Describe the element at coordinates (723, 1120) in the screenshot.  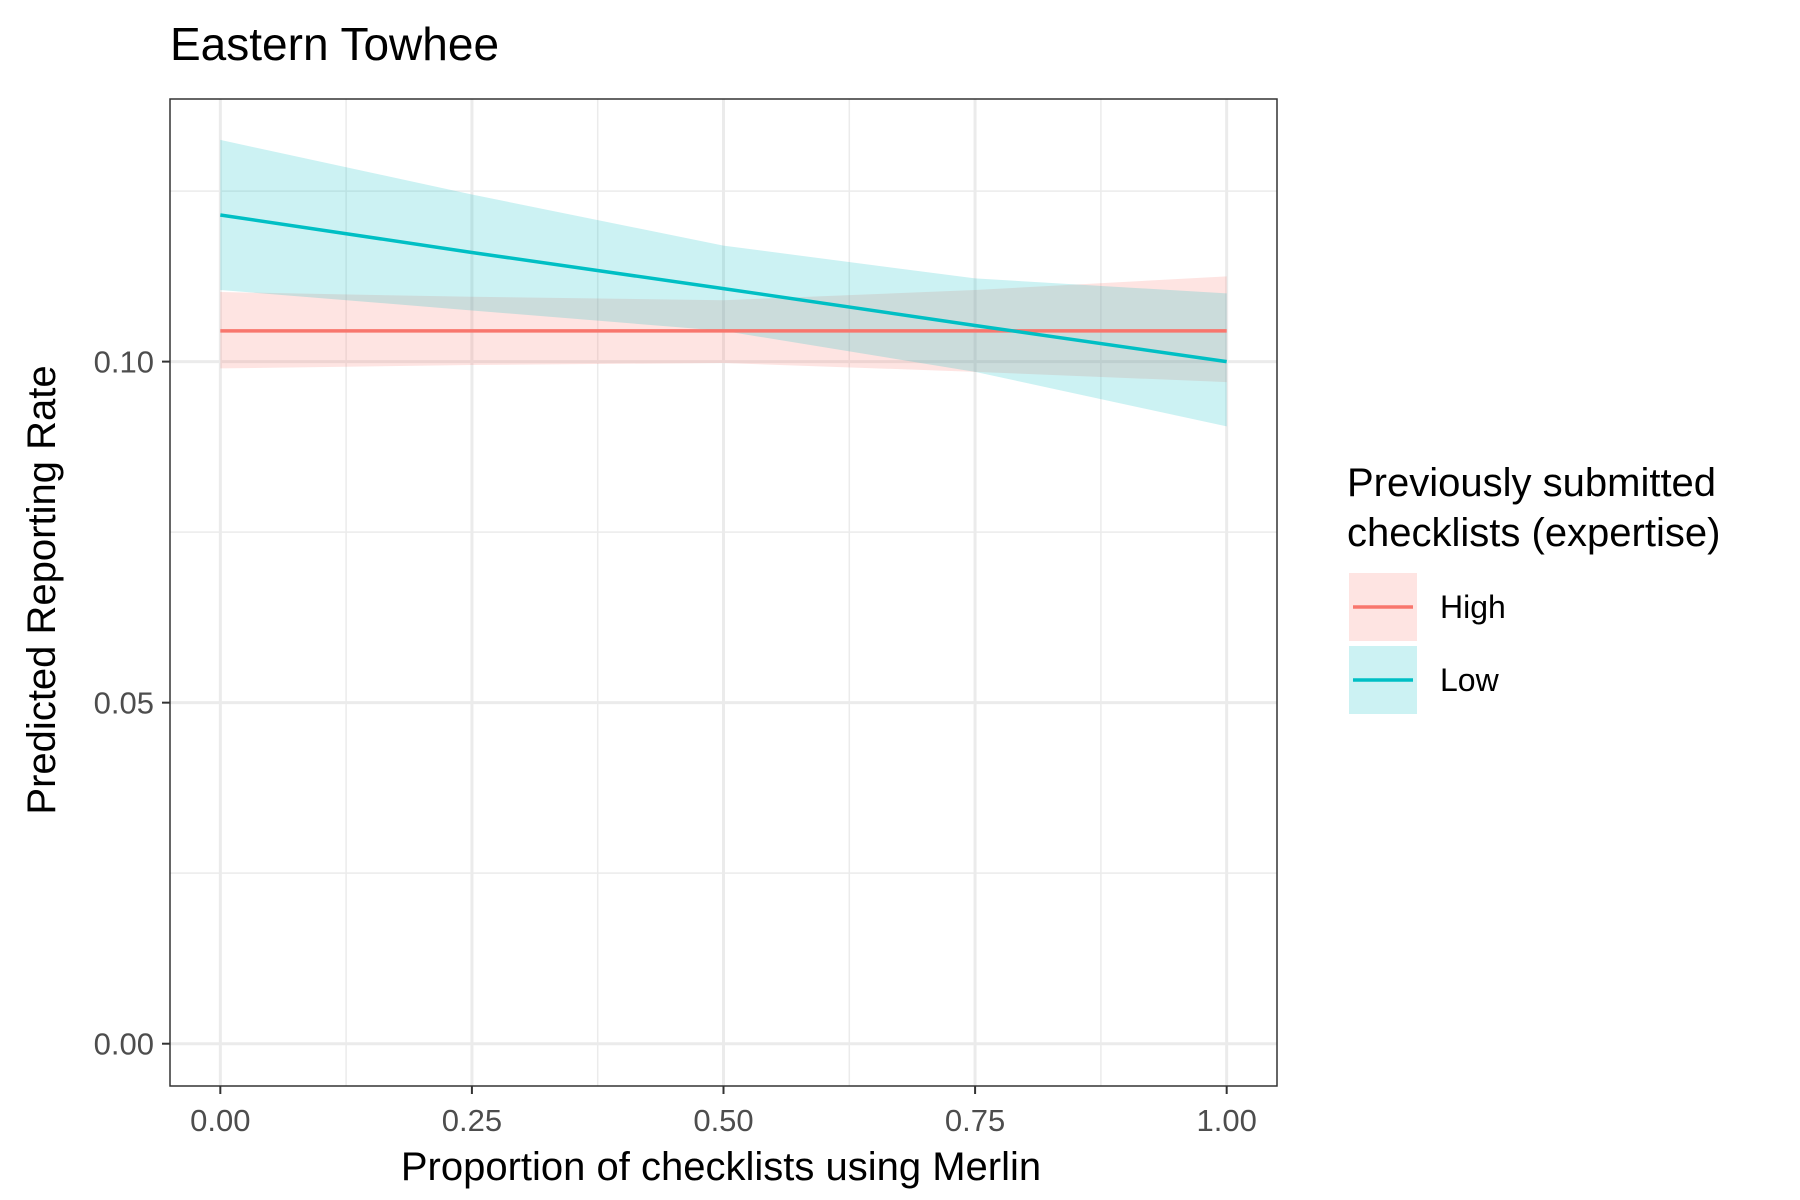
I see `x-tick-label: 0.50` at that location.